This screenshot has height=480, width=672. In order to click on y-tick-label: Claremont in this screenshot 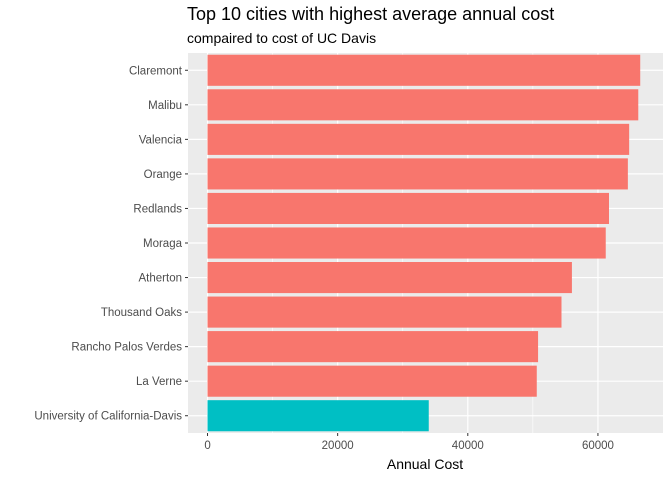, I will do `click(156, 71)`.